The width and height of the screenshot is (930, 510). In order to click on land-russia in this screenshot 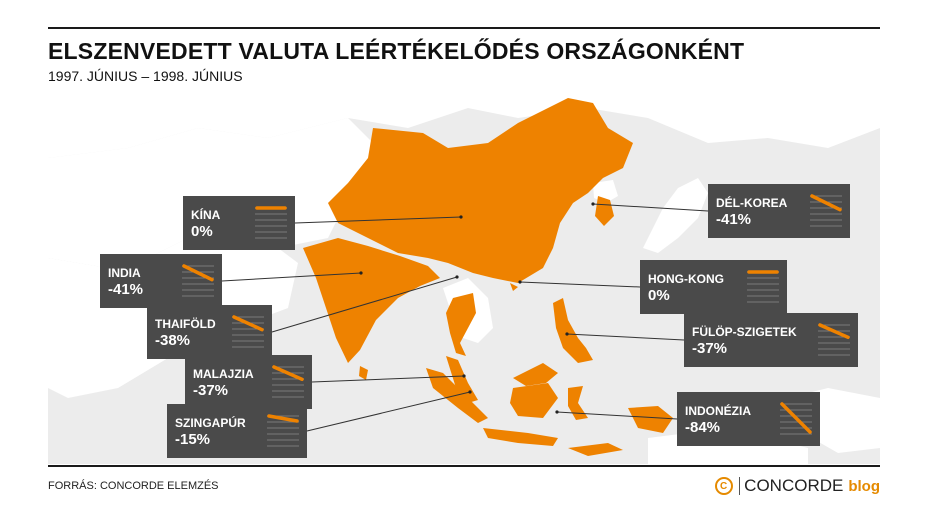, I will do `click(464, 123)`.